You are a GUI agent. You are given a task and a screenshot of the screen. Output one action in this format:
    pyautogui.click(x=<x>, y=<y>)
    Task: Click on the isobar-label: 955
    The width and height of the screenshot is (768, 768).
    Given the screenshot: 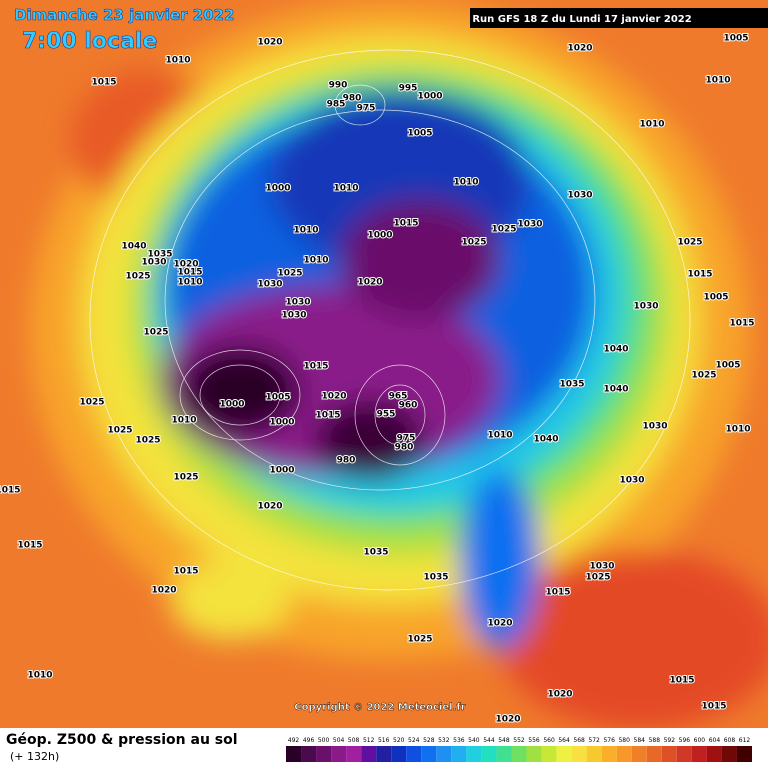 What is the action you would take?
    pyautogui.click(x=386, y=415)
    